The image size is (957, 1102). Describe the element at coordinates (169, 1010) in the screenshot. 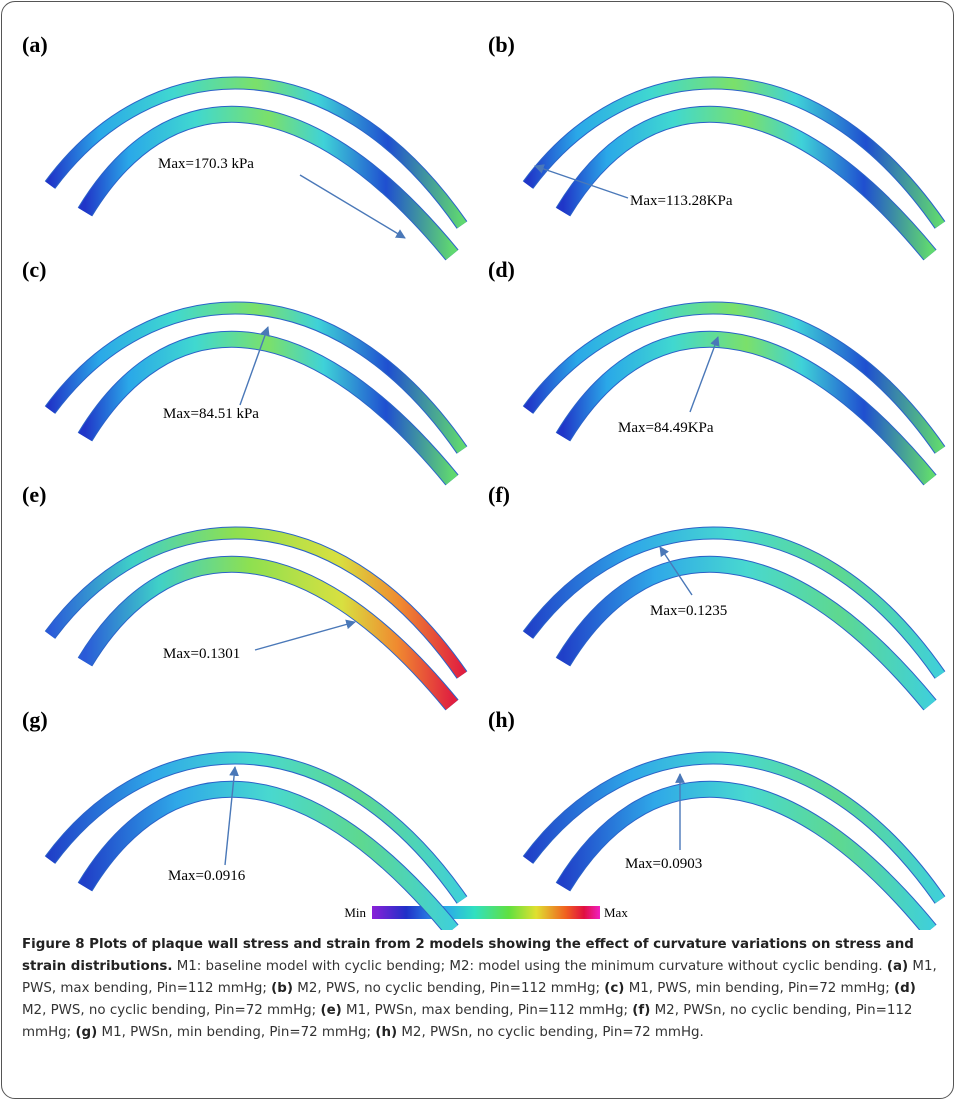

I see `caption-item-text: M2, PWS, no cyclic bending, Pin=72 mmHg;` at that location.